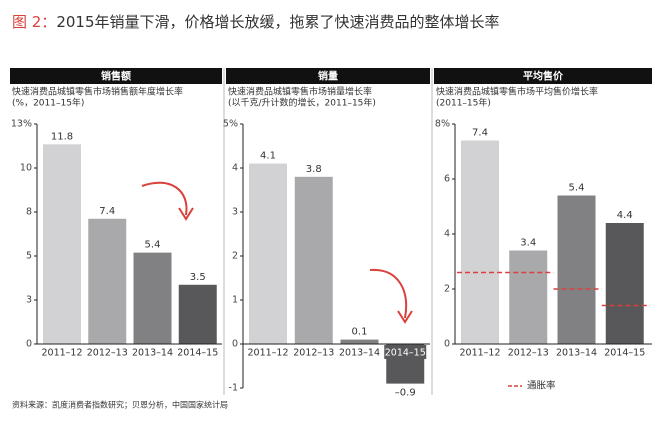 This screenshot has height=427, width=660. Describe the element at coordinates (528, 243) in the screenshot. I see `value-label: 3.4` at that location.